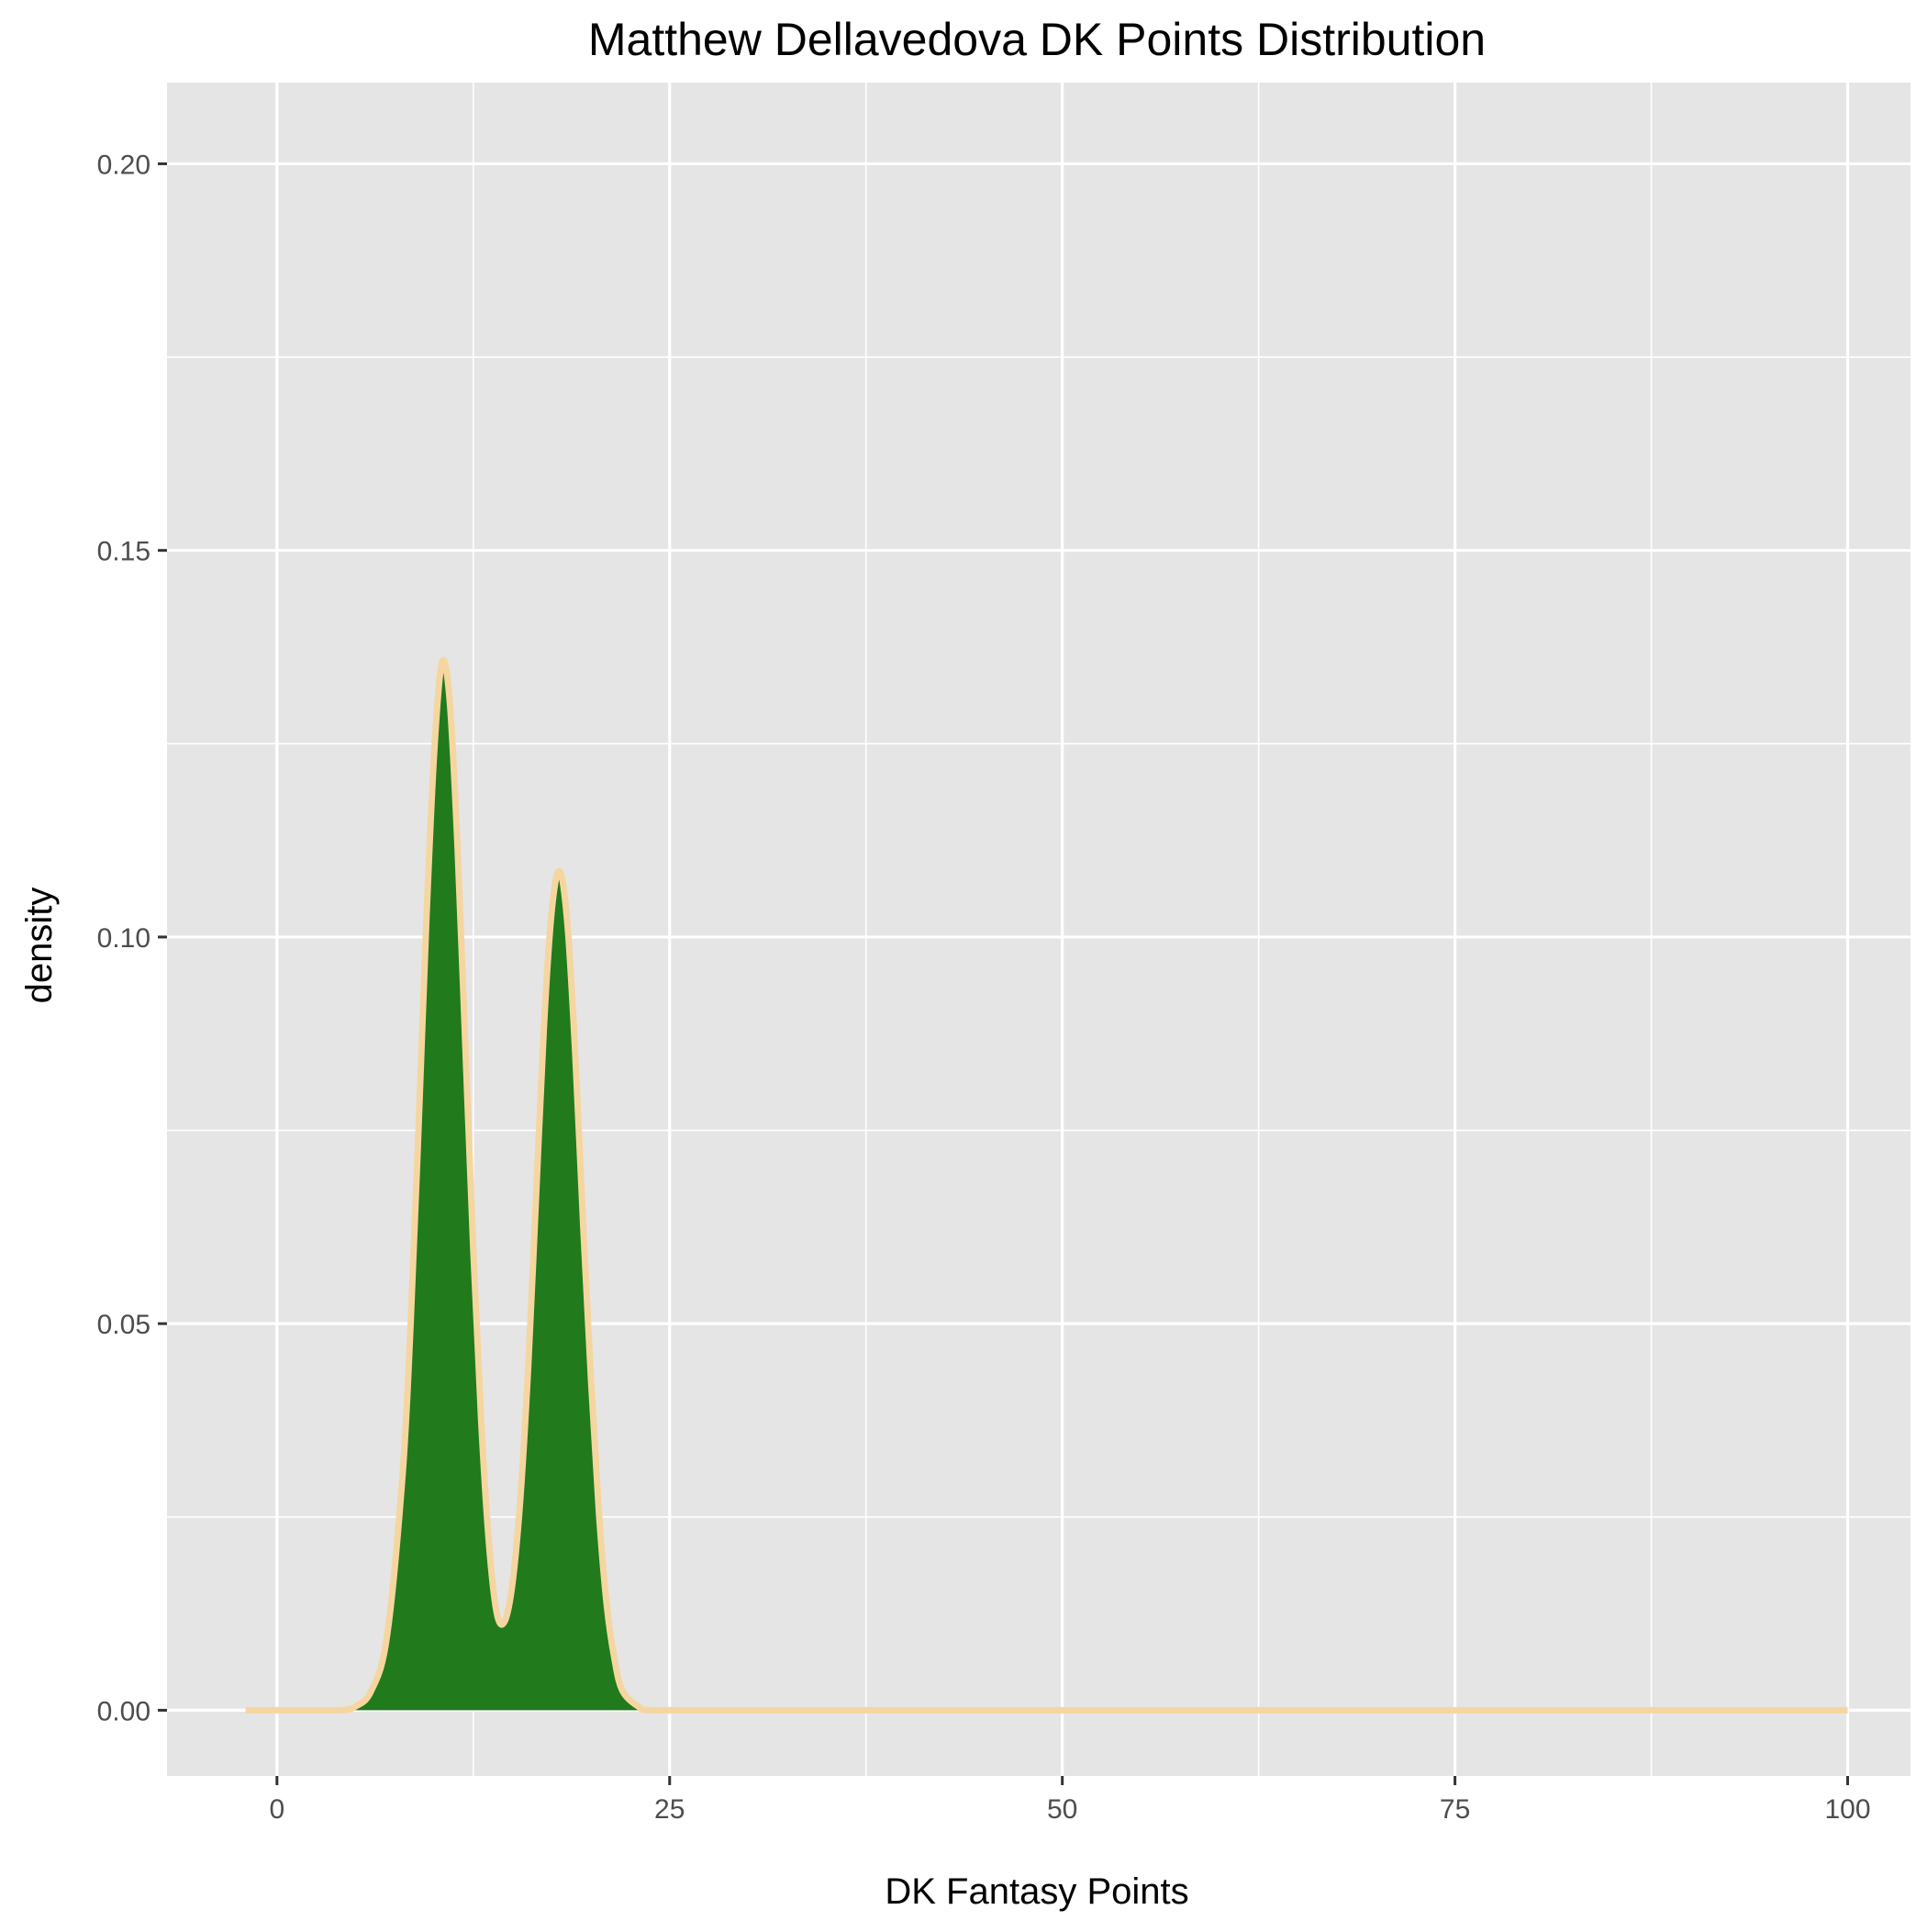 The width and height of the screenshot is (1927, 1932). I want to click on x-tick-label: 25, so click(669, 1809).